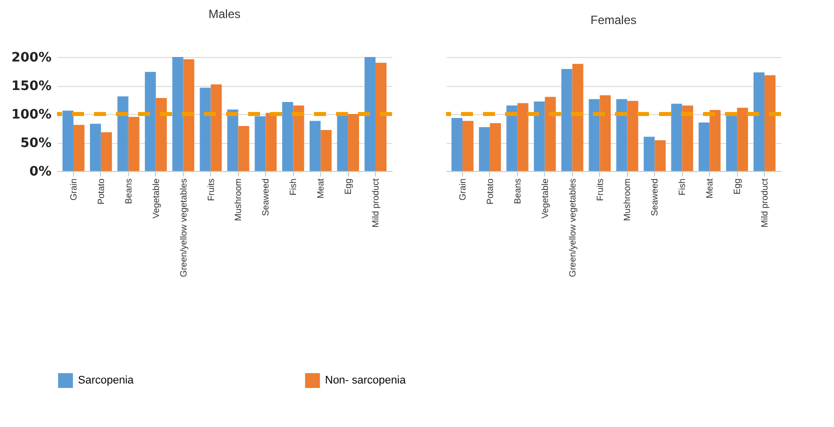 The image size is (834, 427). Describe the element at coordinates (613, 20) in the screenshot. I see `chart-title: Females` at that location.